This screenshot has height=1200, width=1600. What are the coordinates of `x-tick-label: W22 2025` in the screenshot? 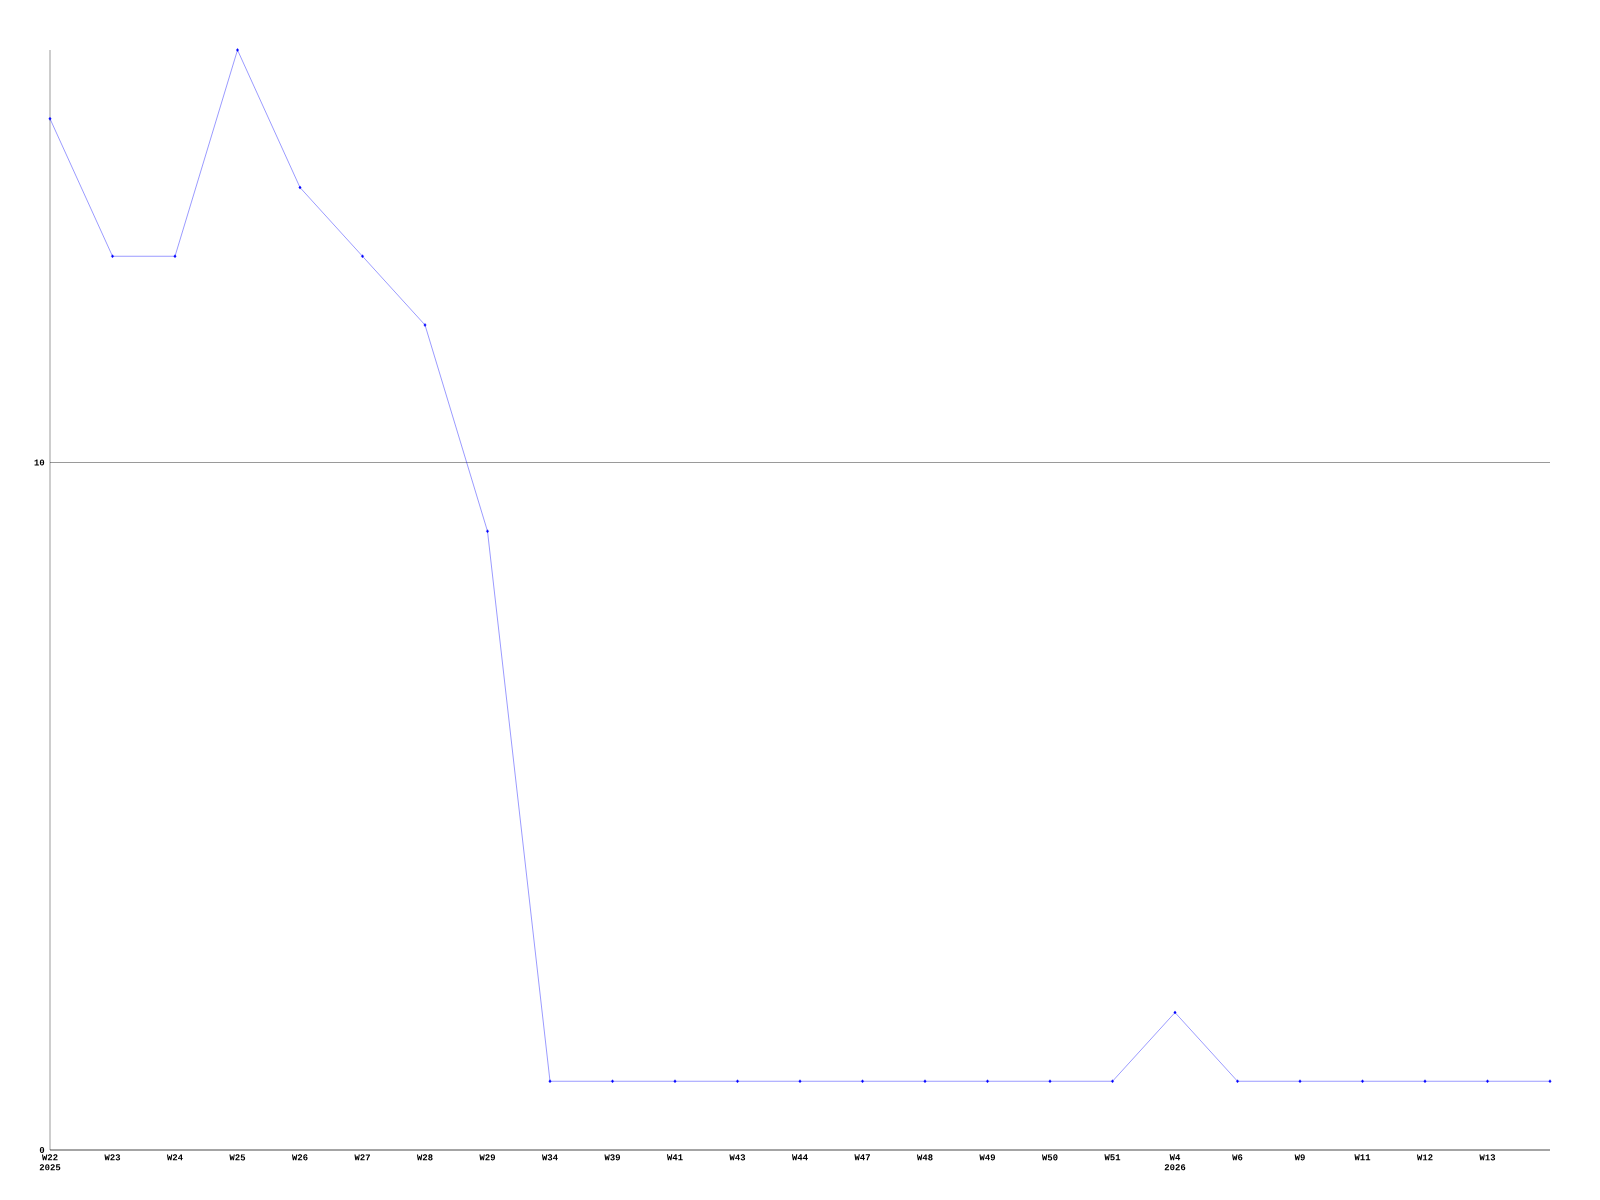 It's located at (50, 1162).